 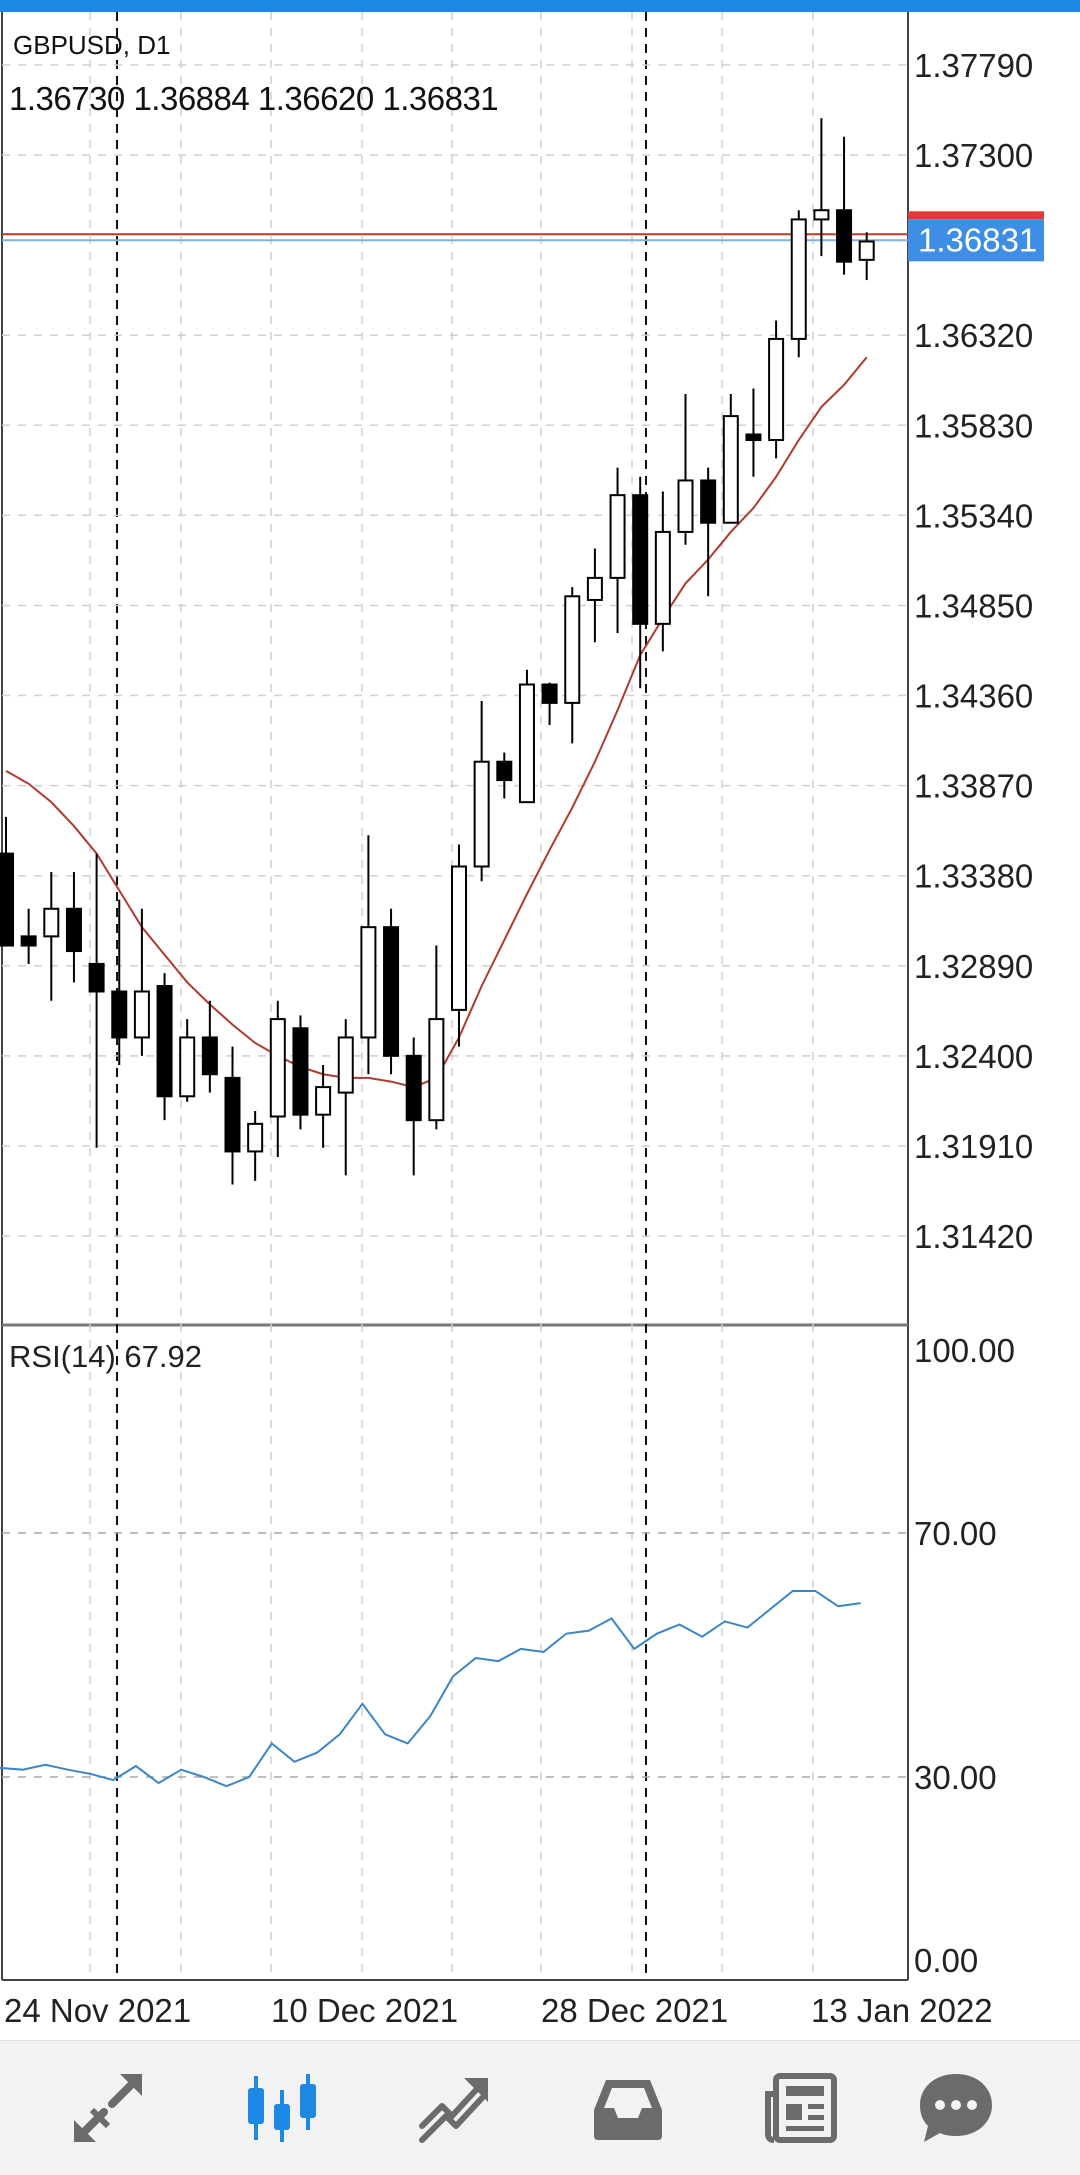 I want to click on price-tick-label: 1.35830, so click(x=973, y=425).